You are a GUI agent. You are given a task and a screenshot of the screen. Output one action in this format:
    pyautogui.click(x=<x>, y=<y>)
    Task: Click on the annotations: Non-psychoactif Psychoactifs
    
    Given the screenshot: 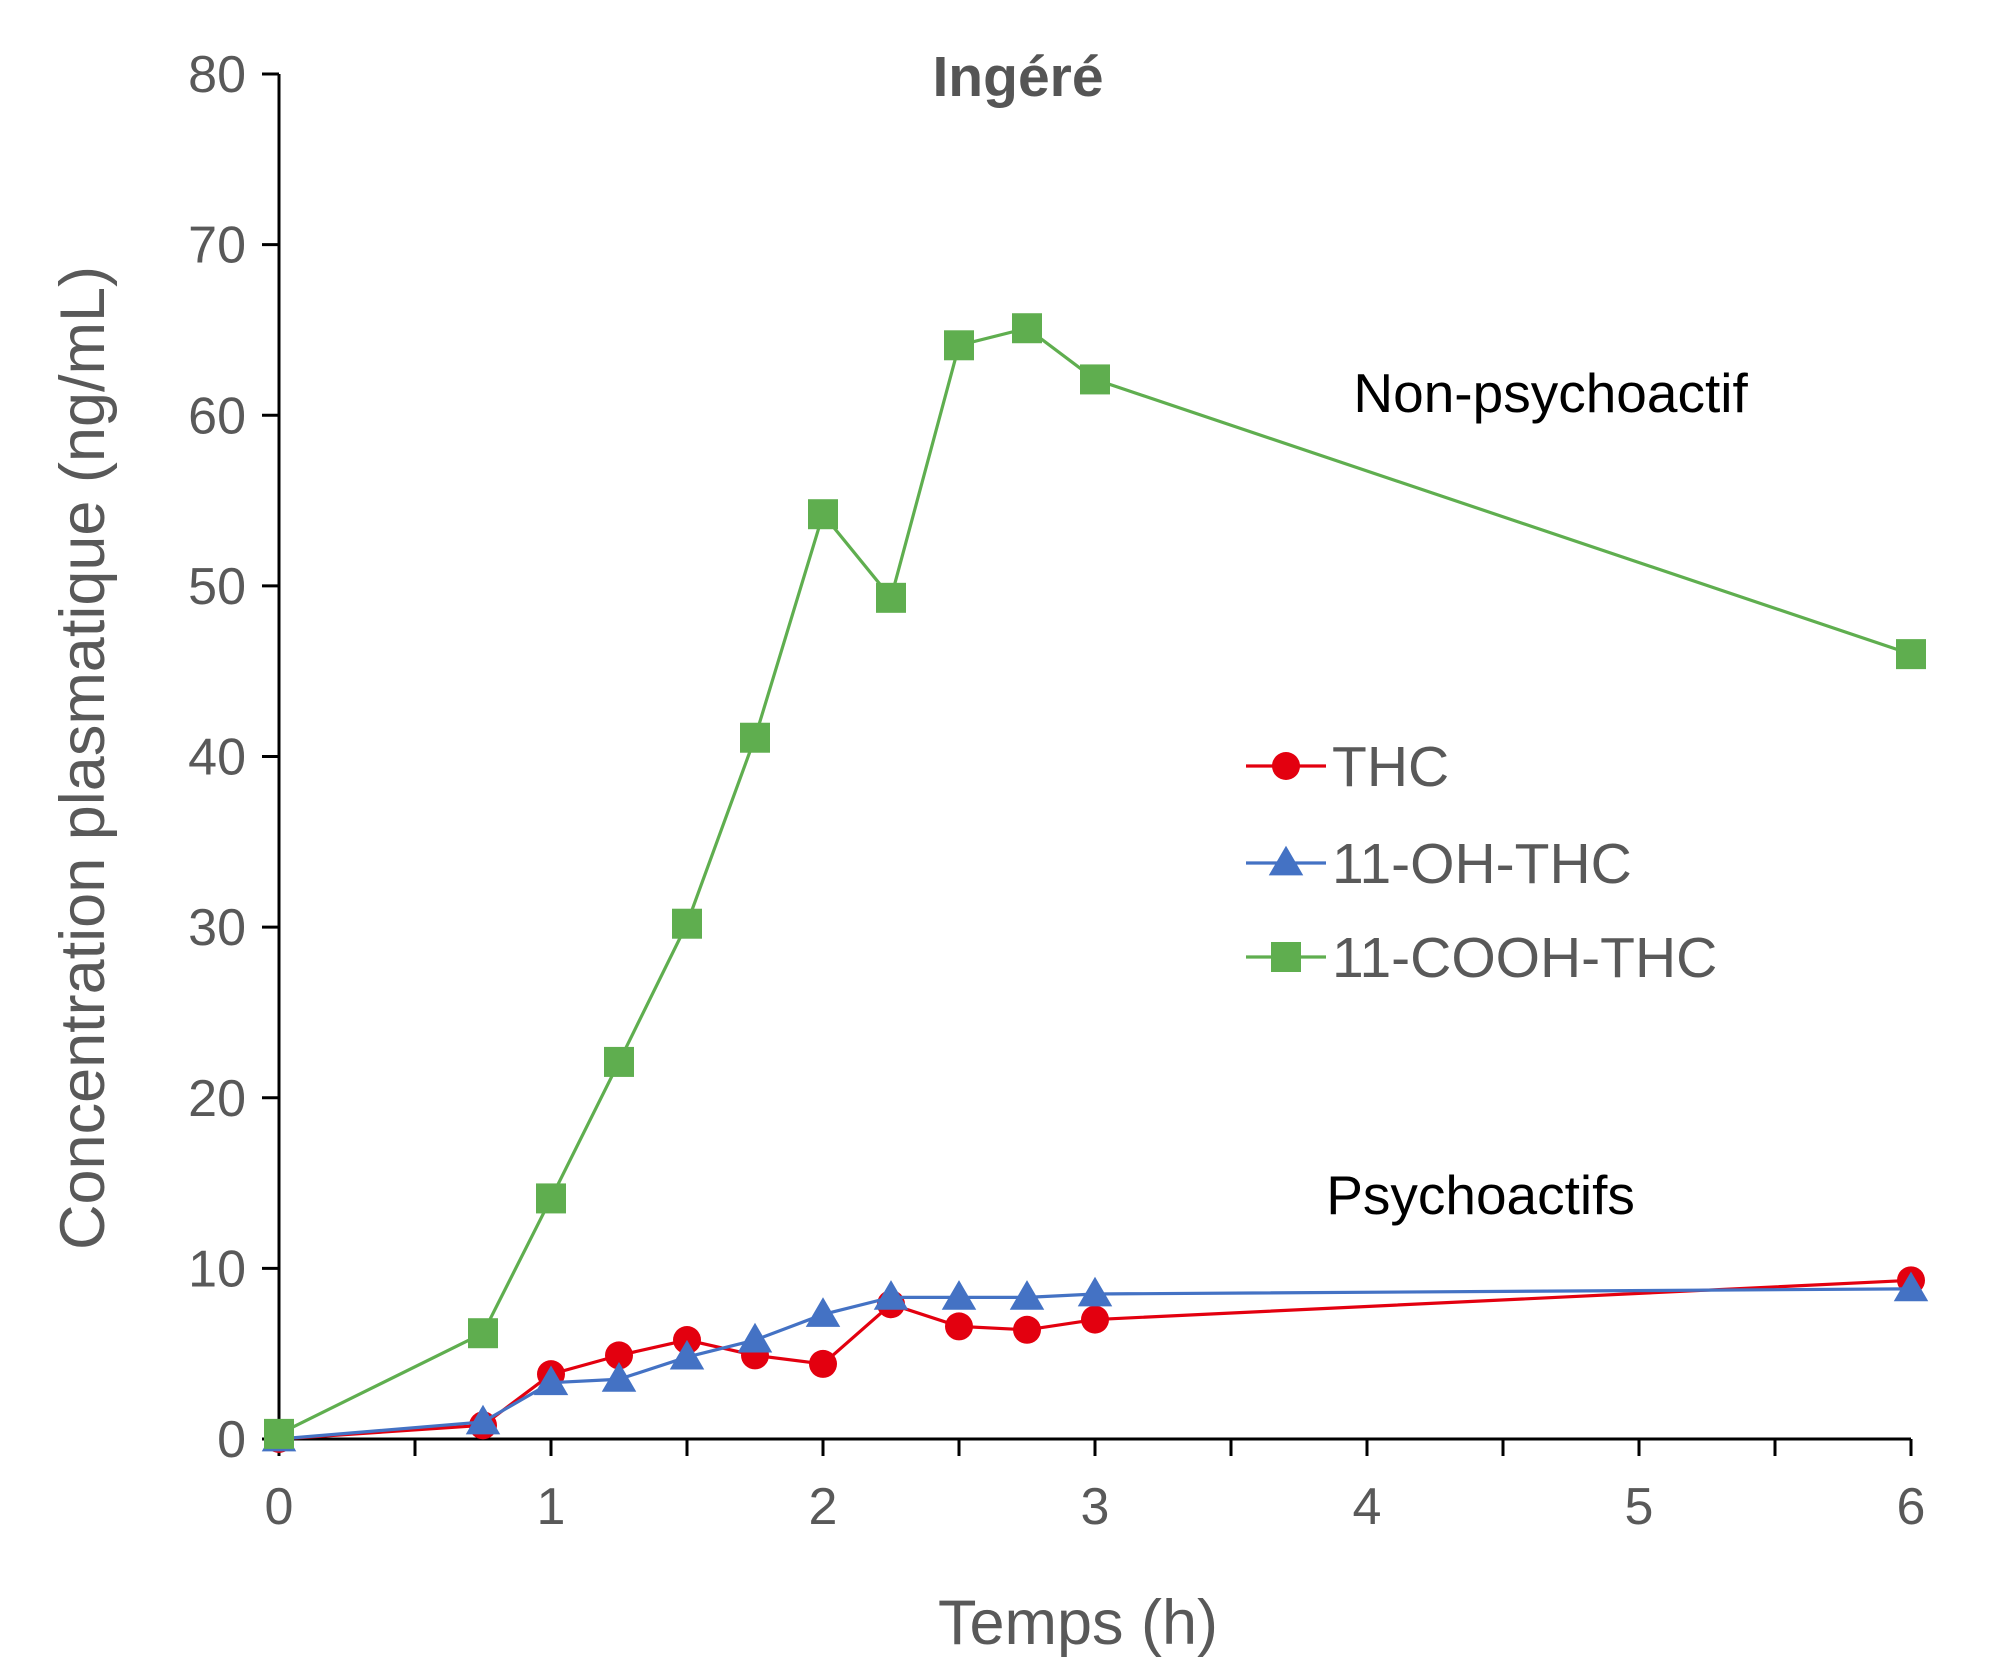 What is the action you would take?
    pyautogui.click(x=1537, y=794)
    